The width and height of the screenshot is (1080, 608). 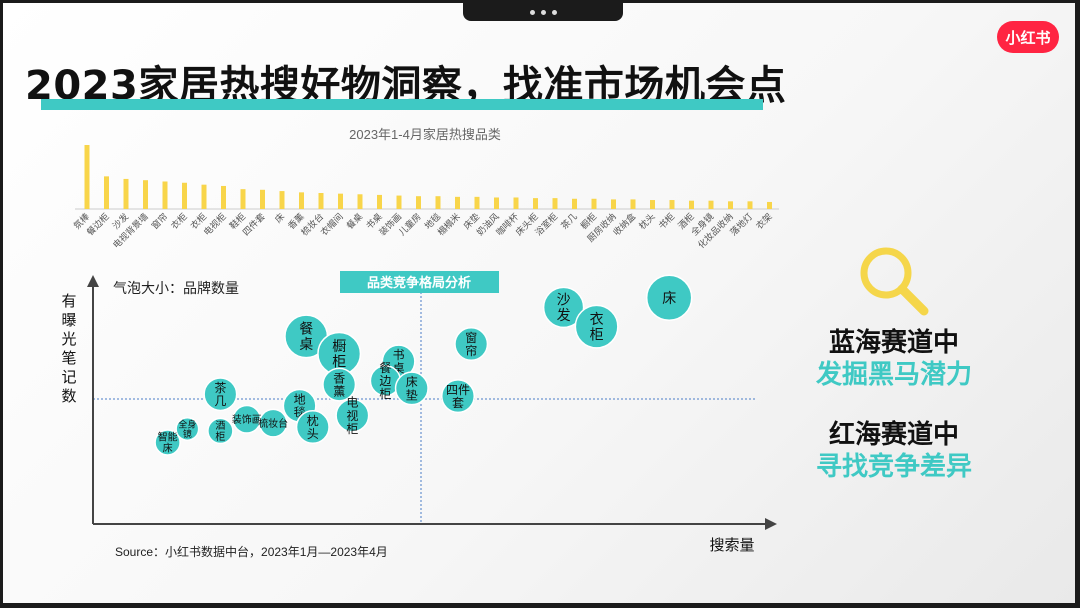 I want to click on bubble-label: 地, so click(x=300, y=400).